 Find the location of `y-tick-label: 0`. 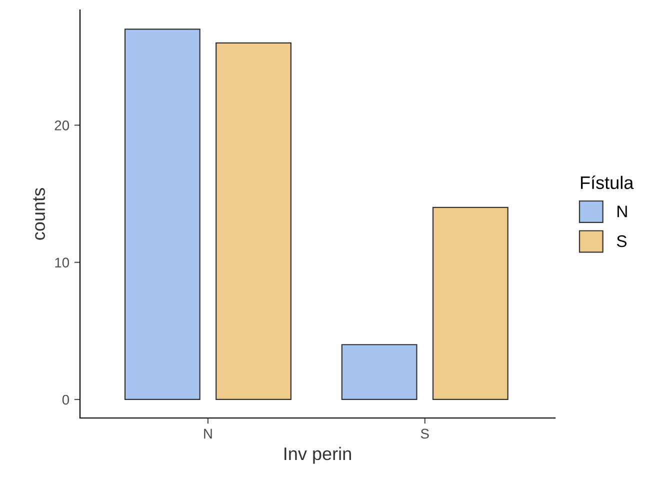

y-tick-label: 0 is located at coordinates (66, 399).